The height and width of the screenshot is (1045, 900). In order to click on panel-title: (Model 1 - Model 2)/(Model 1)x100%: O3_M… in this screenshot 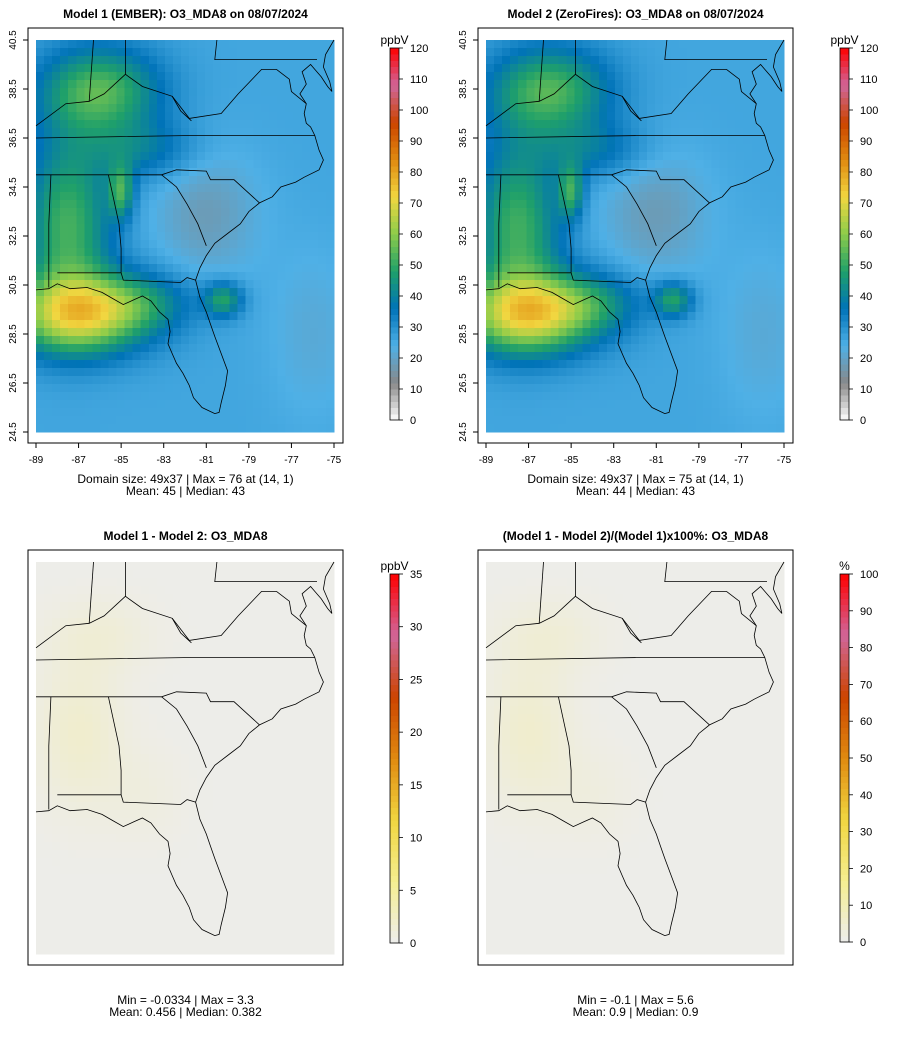, I will do `click(636, 536)`.